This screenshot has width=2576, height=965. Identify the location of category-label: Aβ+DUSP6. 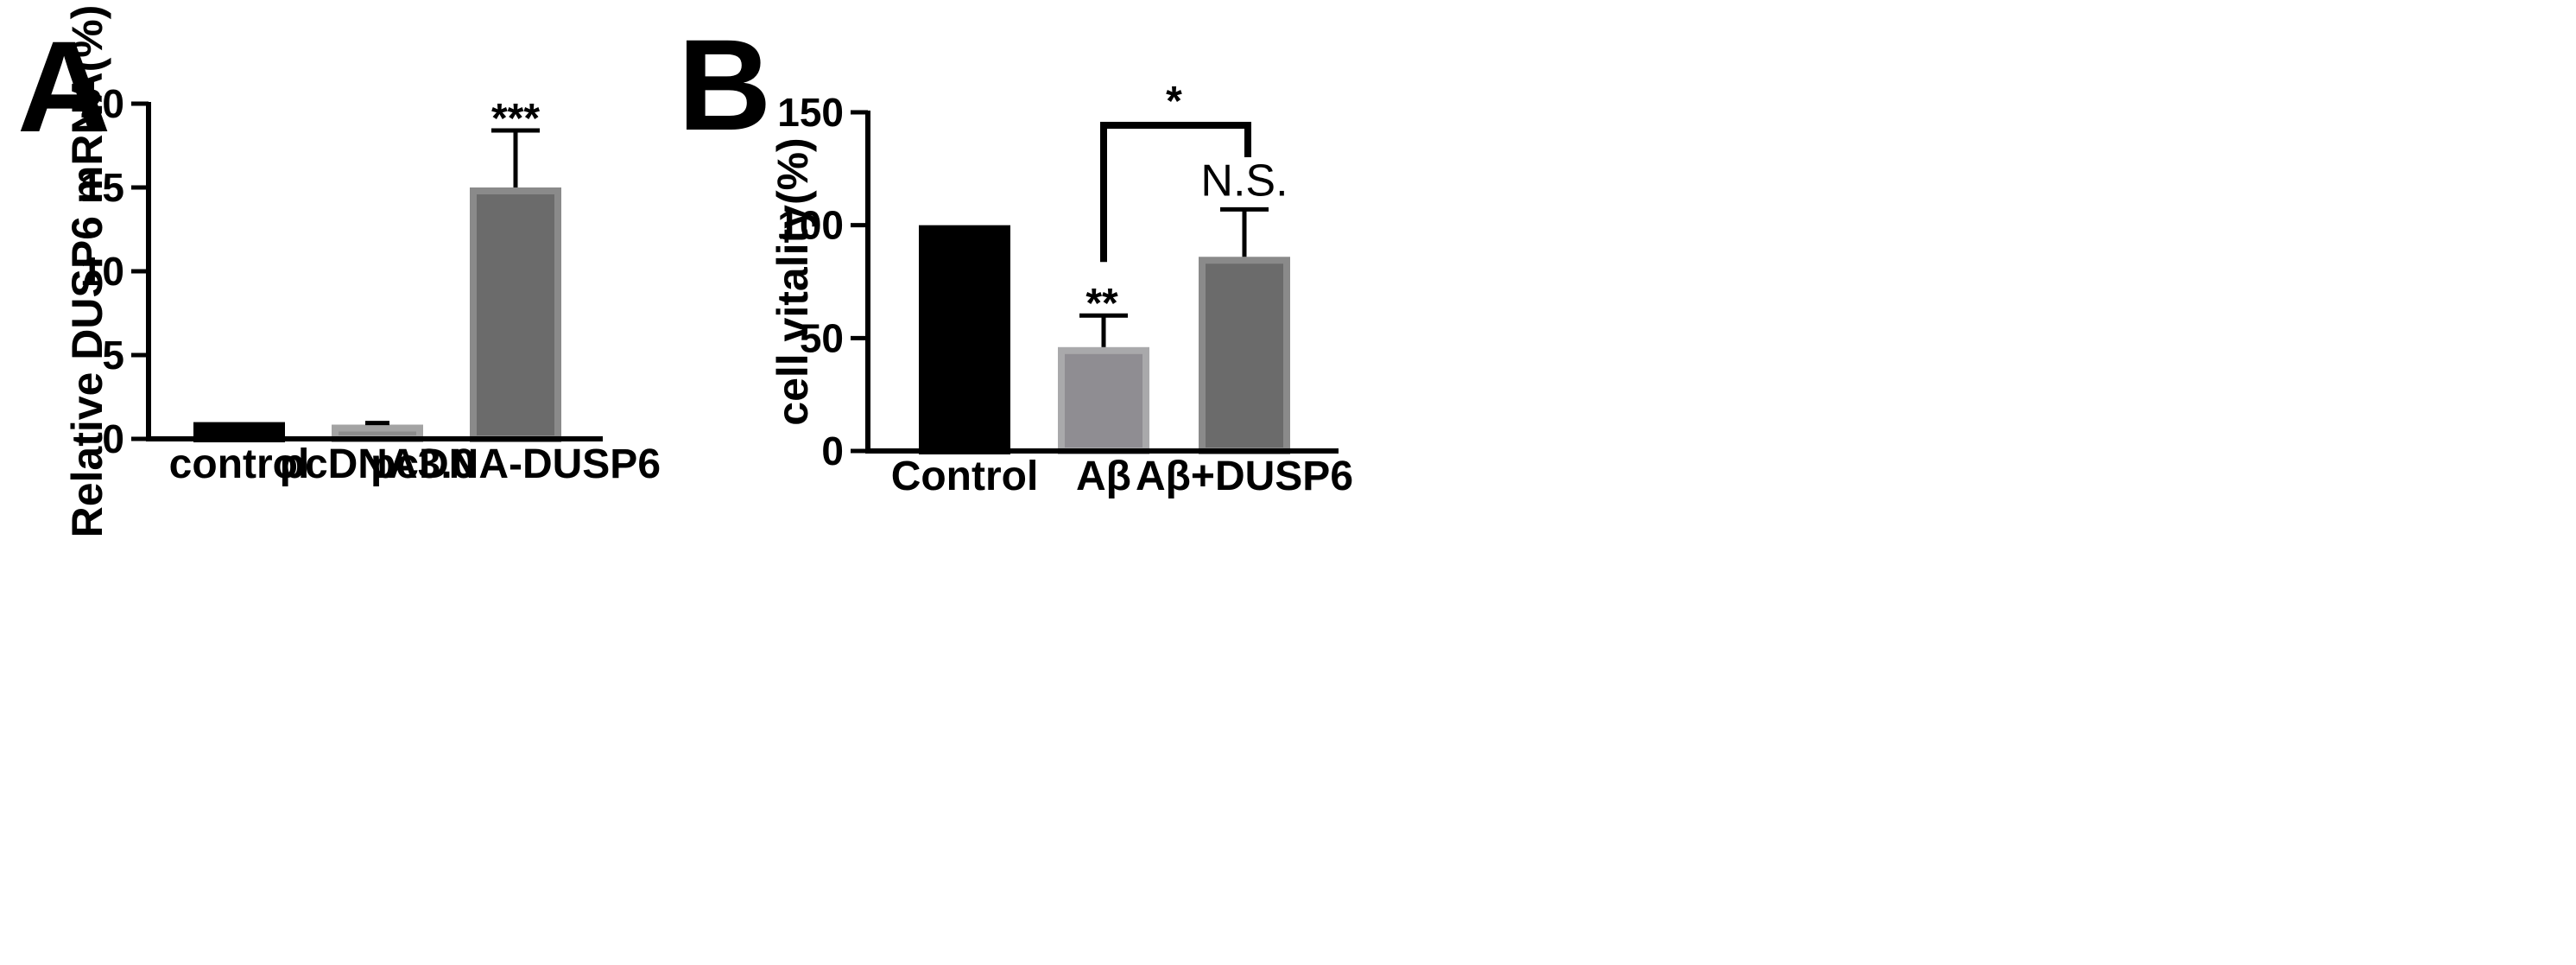
(1244, 477).